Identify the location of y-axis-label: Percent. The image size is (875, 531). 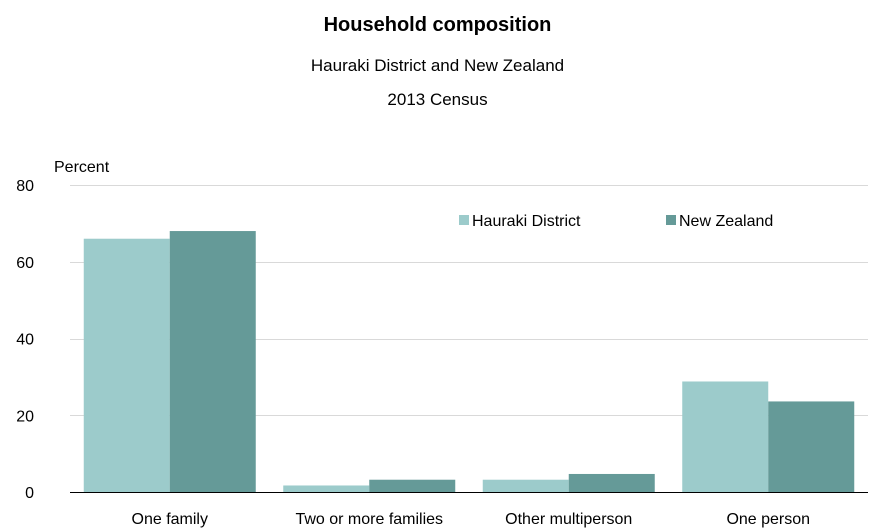
(82, 167).